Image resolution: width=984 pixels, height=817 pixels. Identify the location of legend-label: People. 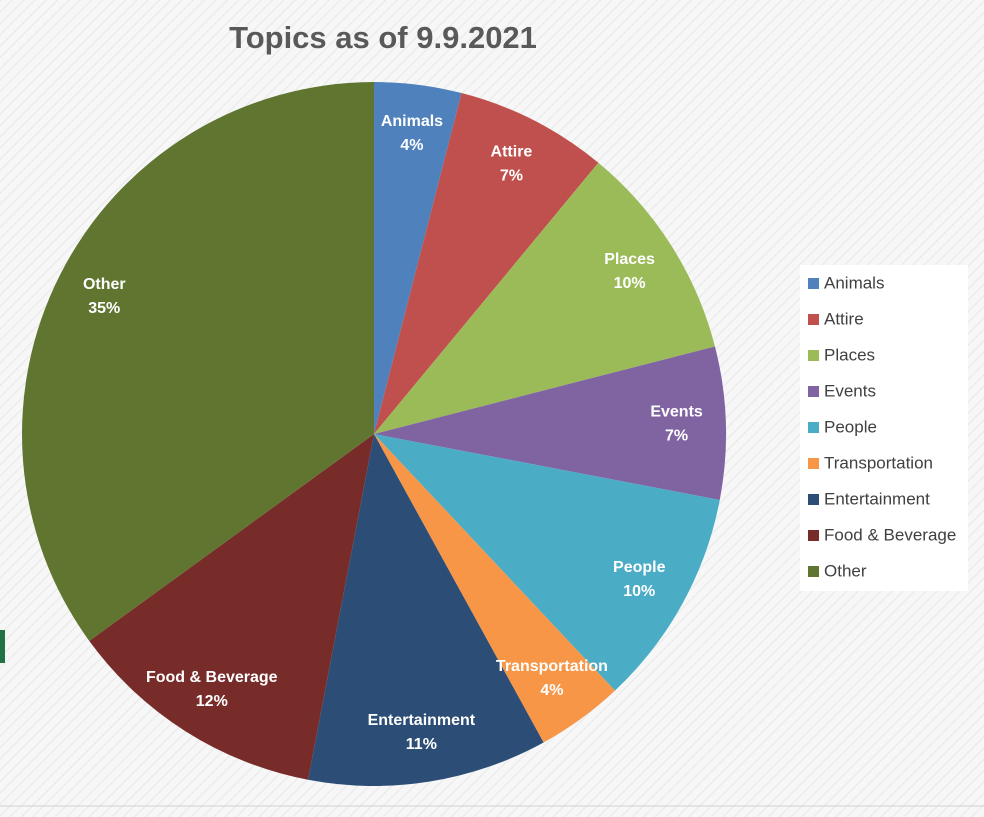
(850, 426).